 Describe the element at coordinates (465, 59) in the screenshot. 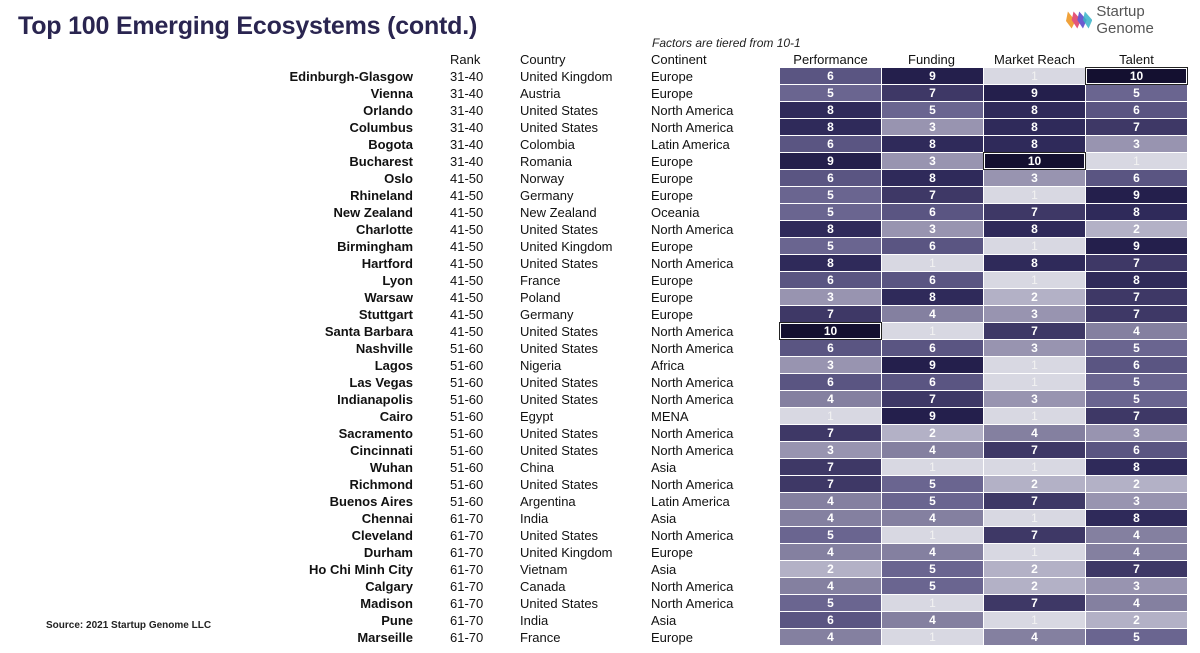

I see `header-rank: Rank` at that location.